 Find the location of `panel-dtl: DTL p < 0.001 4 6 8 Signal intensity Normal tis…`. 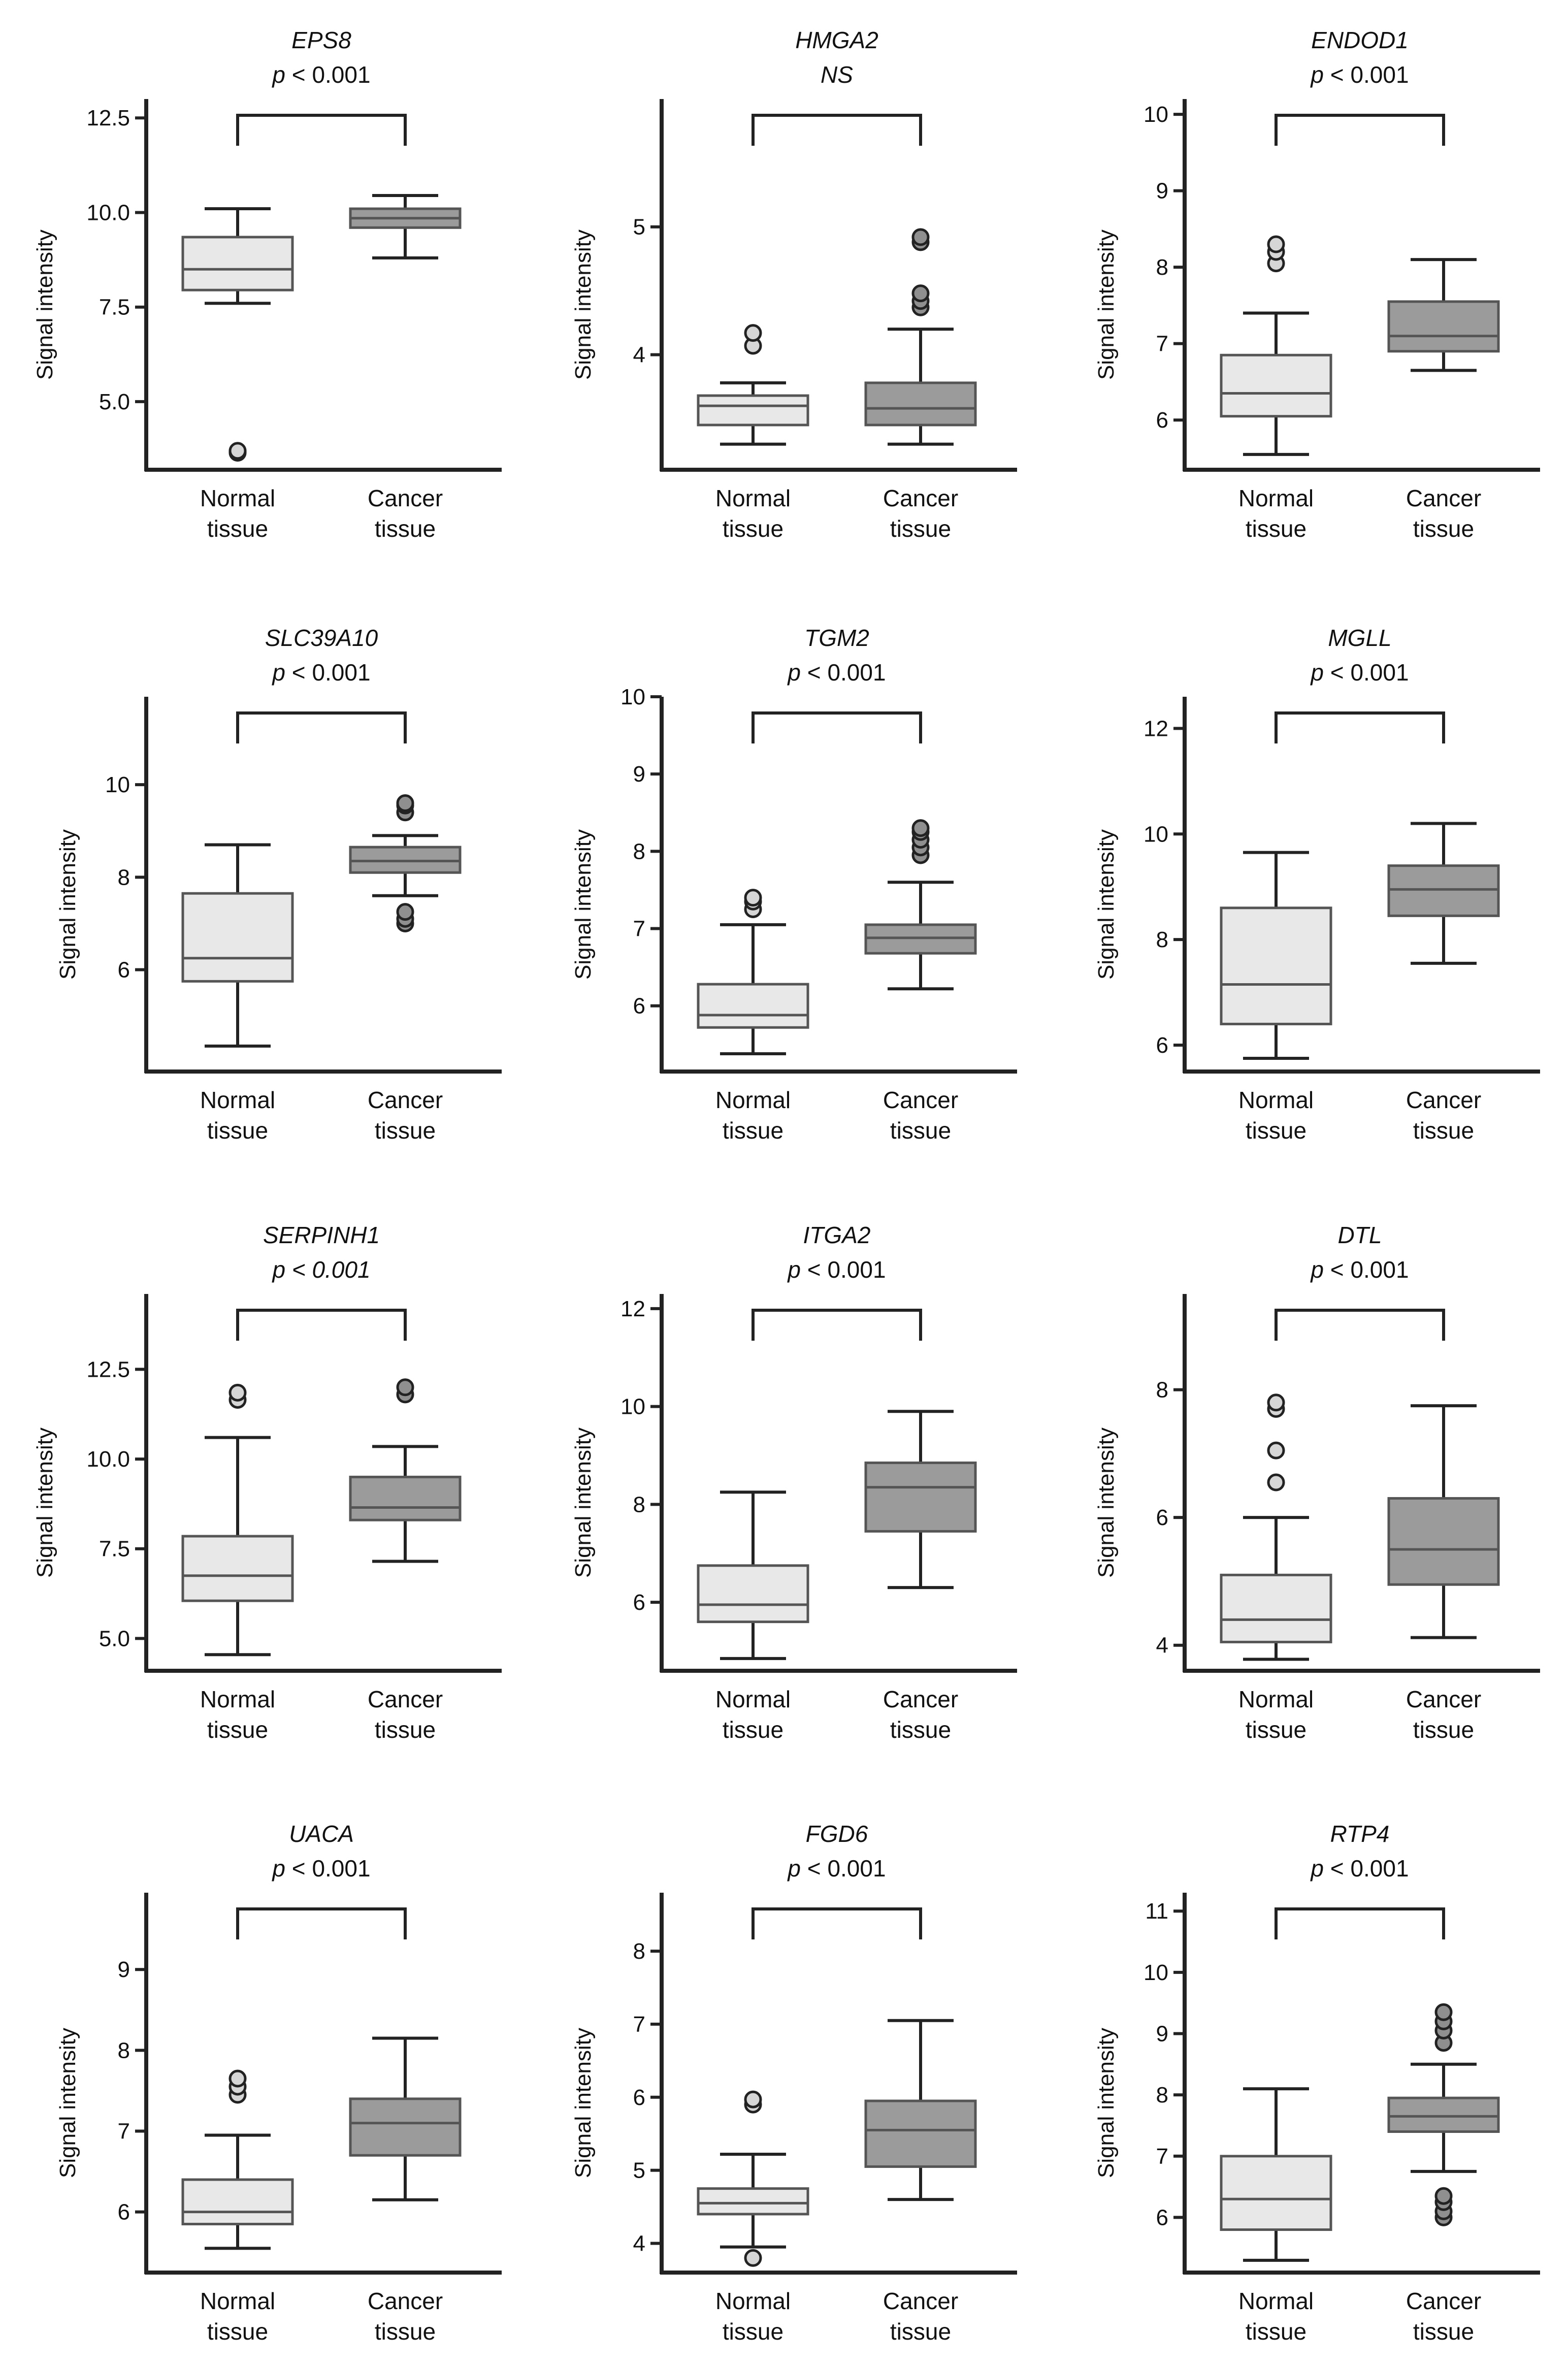

panel-dtl: DTL p < 0.001 4 6 8 Signal intensity Normal tis… is located at coordinates (1317, 1482).